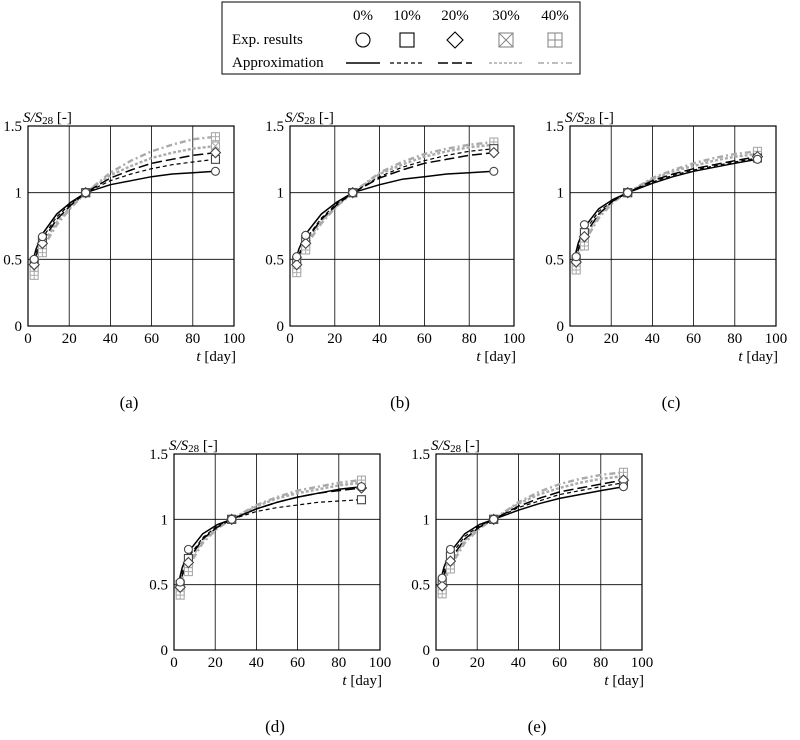  Describe the element at coordinates (278, 63) in the screenshot. I see `legend-approx-label: Approximation` at that location.